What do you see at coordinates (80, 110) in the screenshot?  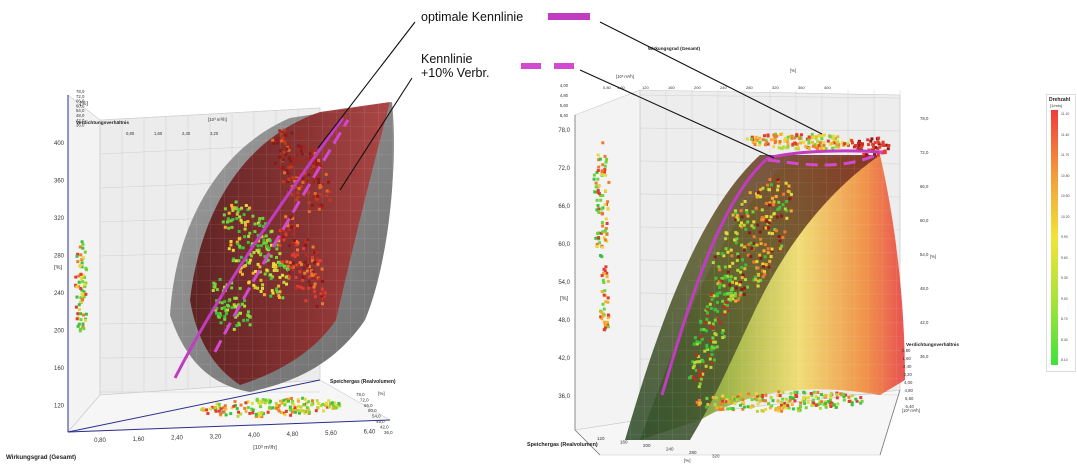 I see `left-z-tick: 54,0` at bounding box center [80, 110].